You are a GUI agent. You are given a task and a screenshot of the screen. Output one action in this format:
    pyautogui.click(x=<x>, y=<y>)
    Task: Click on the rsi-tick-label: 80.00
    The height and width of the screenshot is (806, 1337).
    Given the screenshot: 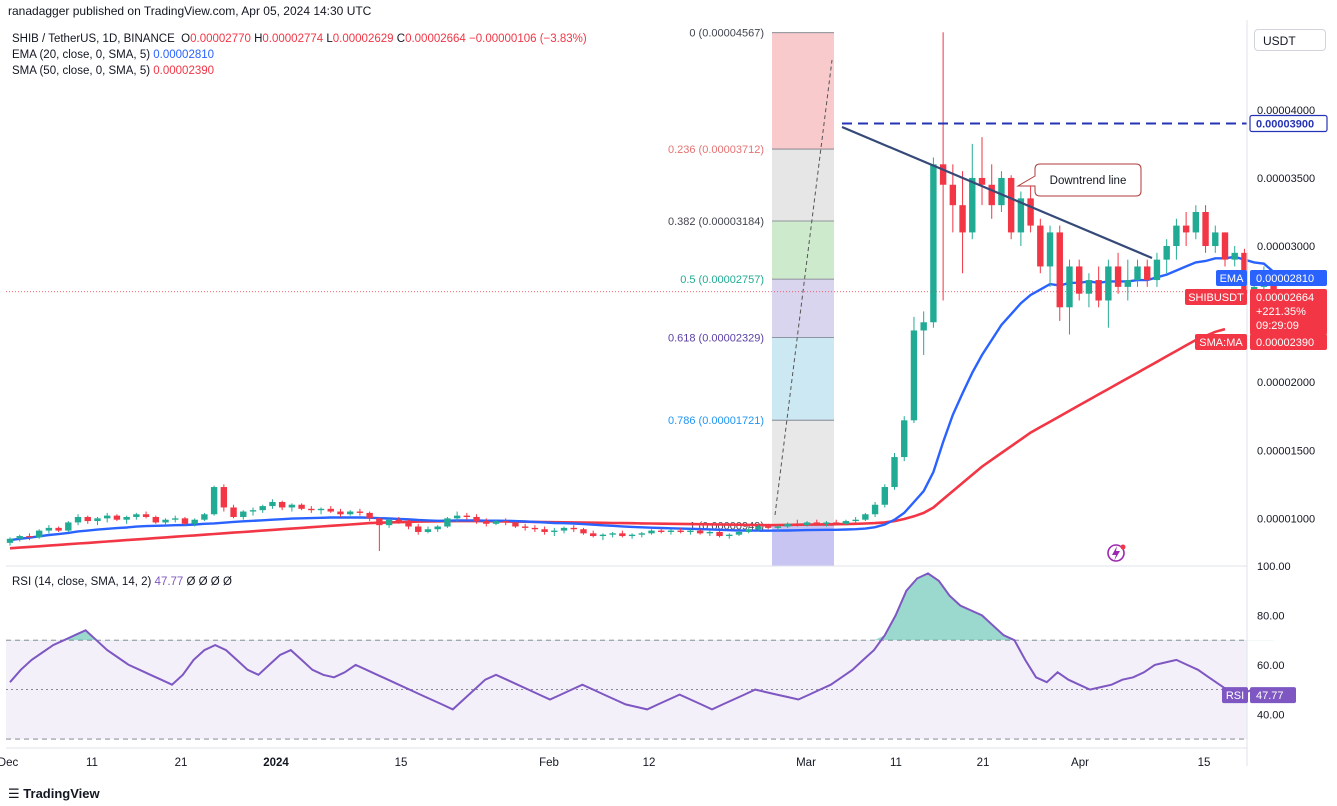 What is the action you would take?
    pyautogui.click(x=1271, y=616)
    